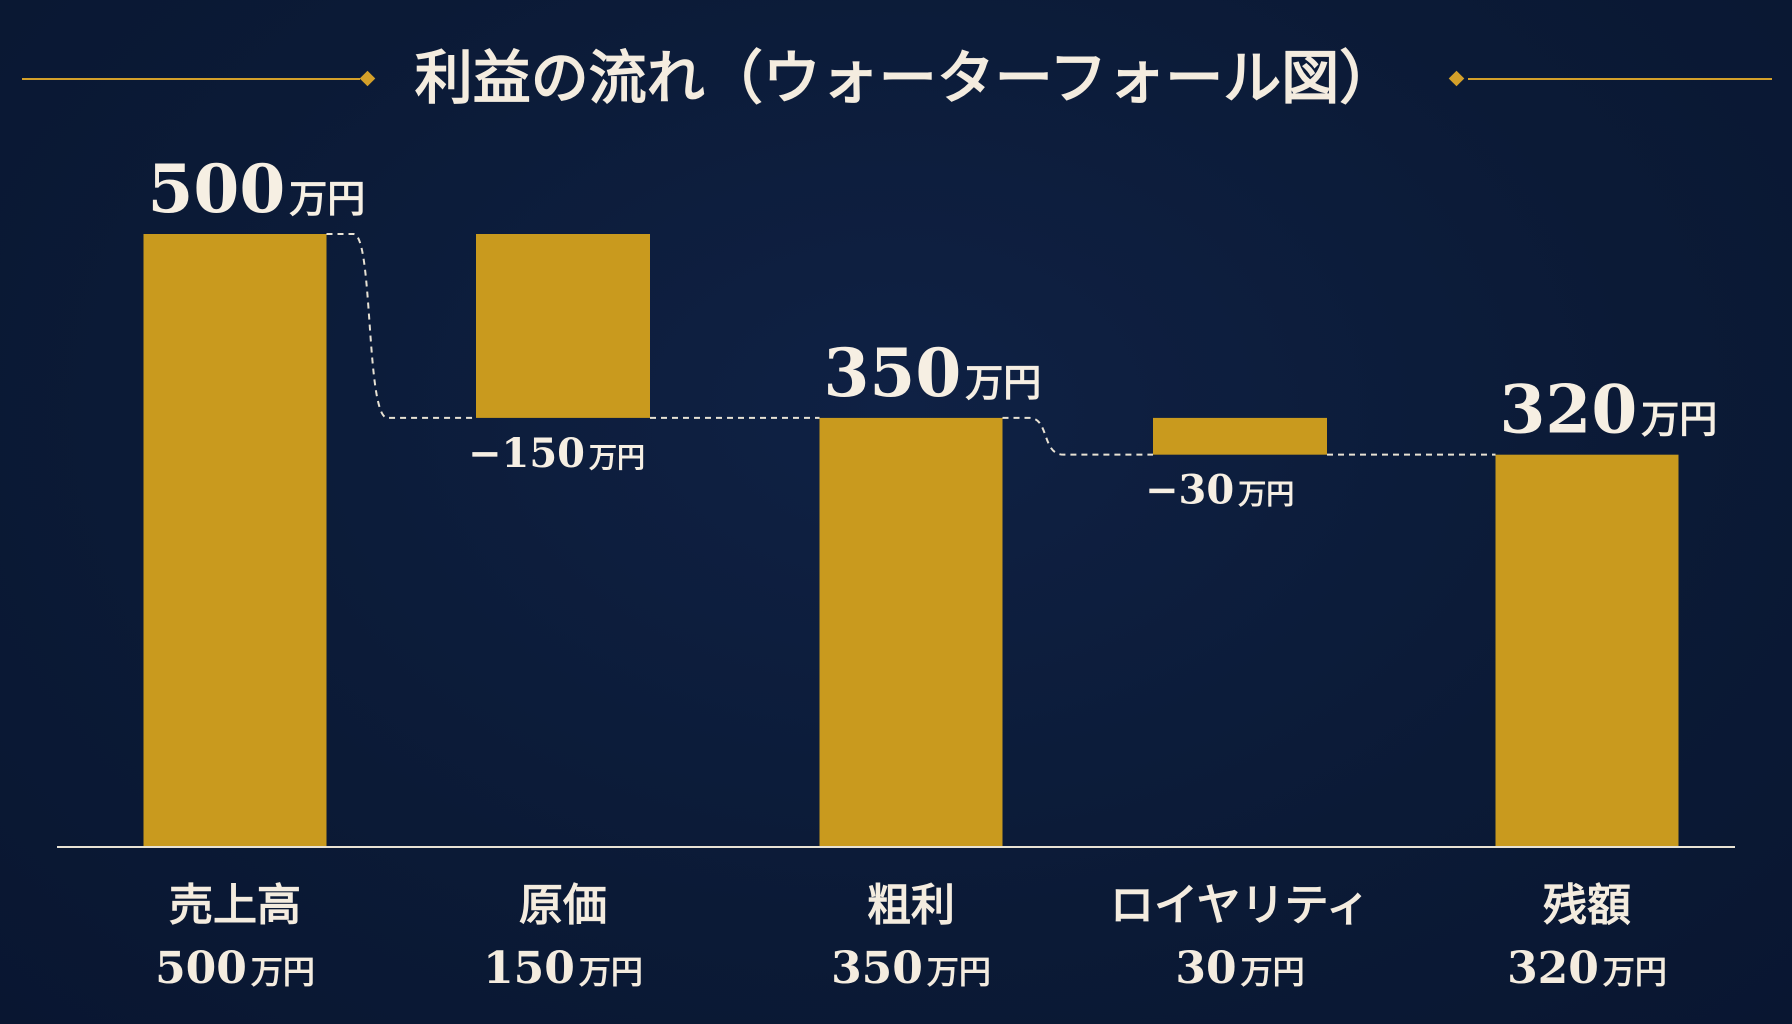 This screenshot has height=1024, width=1792. I want to click on title-diamond-right, so click(1456, 78).